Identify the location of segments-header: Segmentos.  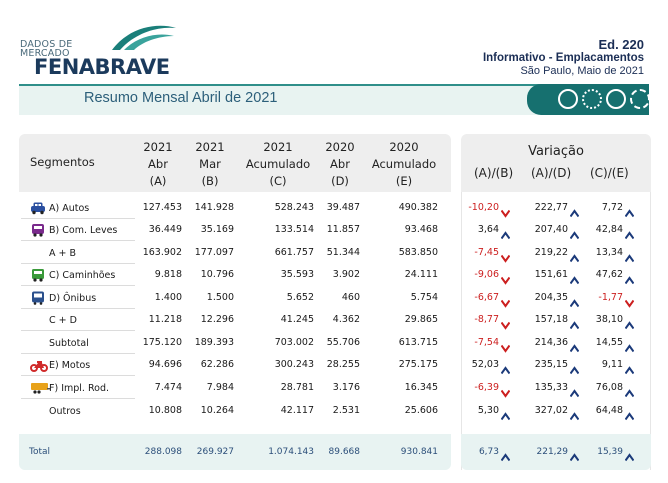
(62, 162).